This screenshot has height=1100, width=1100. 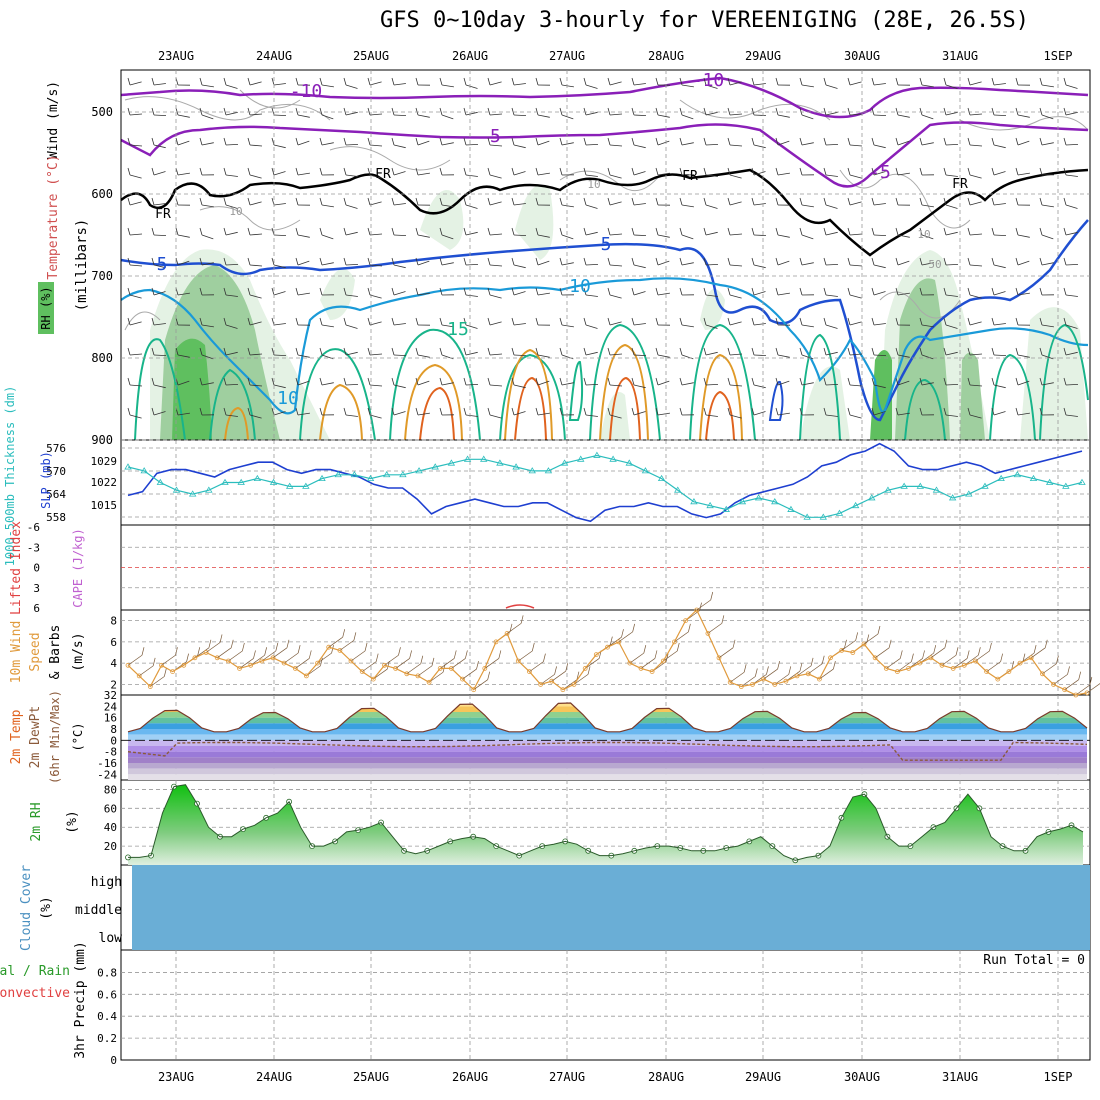 I want to click on ylabel-2m-temp: 2m Temp, so click(x=16, y=736).